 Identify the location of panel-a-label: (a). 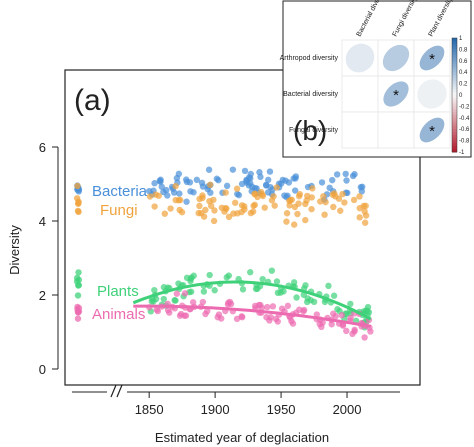
(92, 100).